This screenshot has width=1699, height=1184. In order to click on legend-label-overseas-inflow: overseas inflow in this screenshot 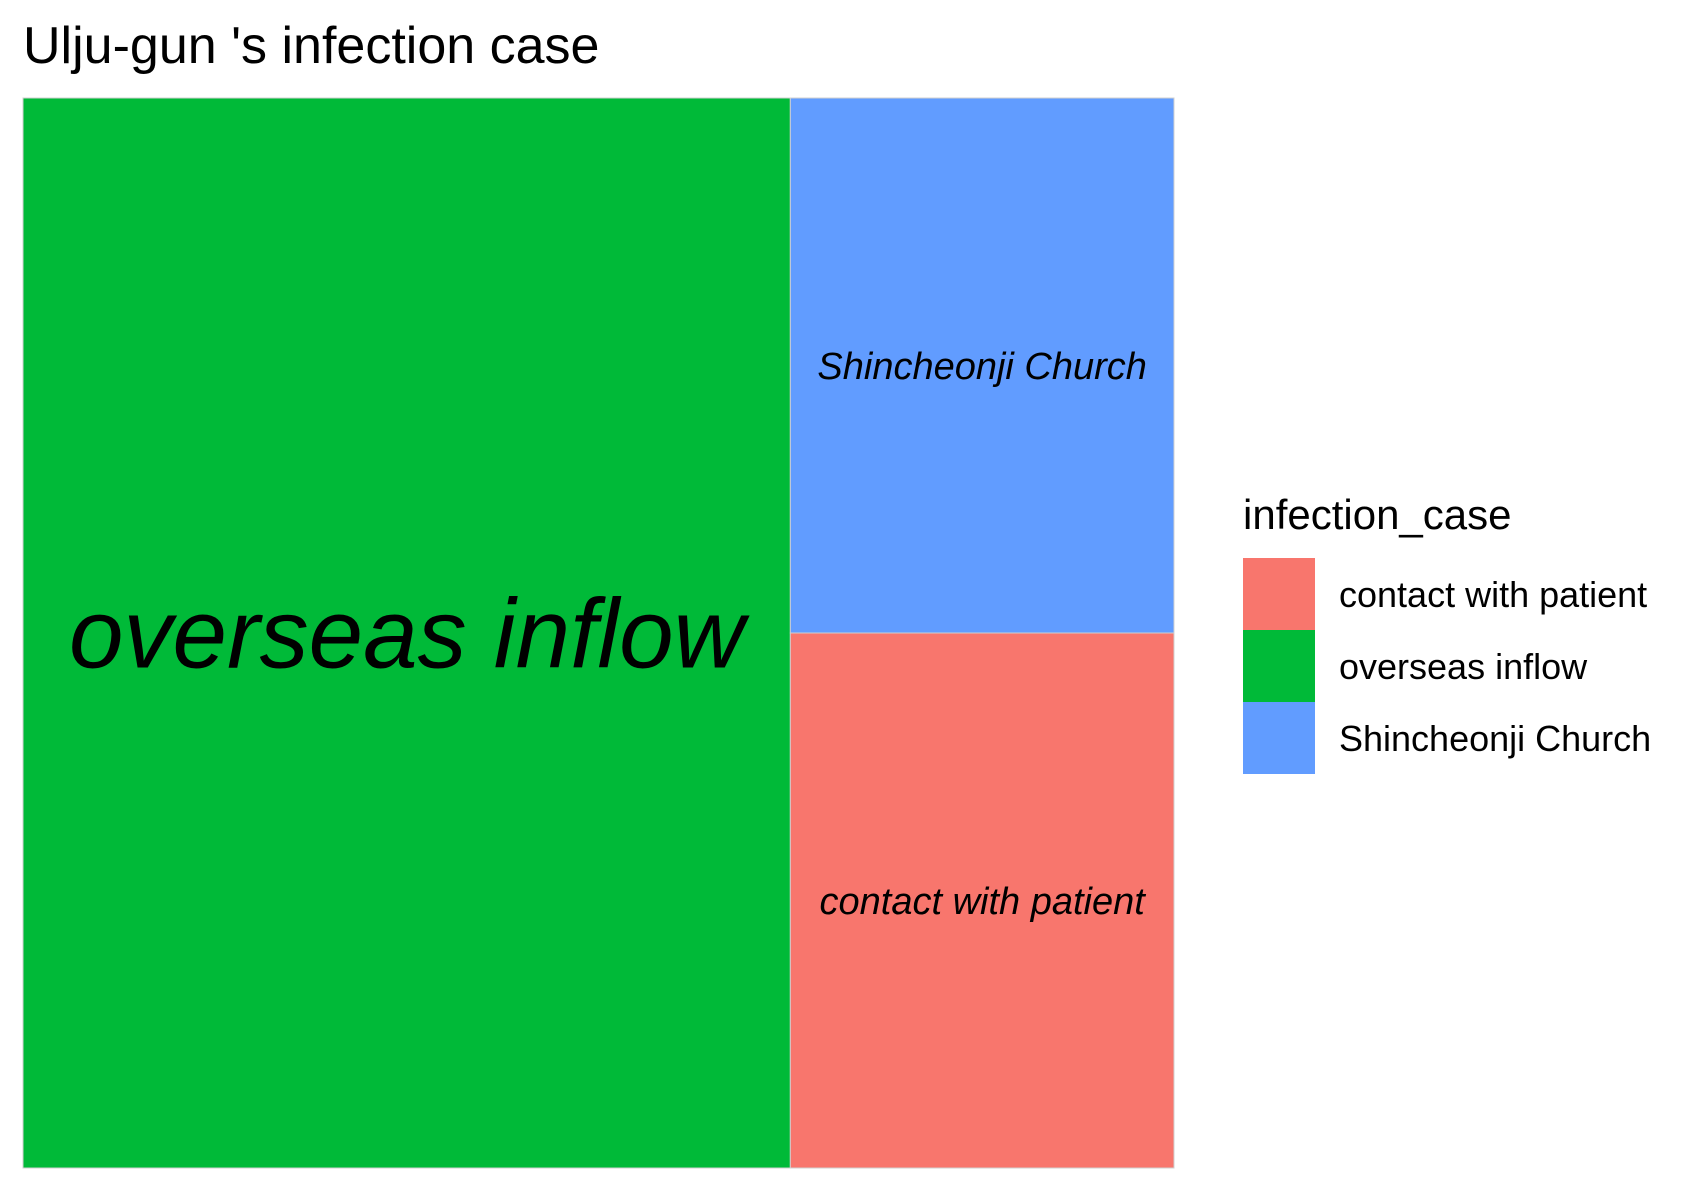, I will do `click(1463, 666)`.